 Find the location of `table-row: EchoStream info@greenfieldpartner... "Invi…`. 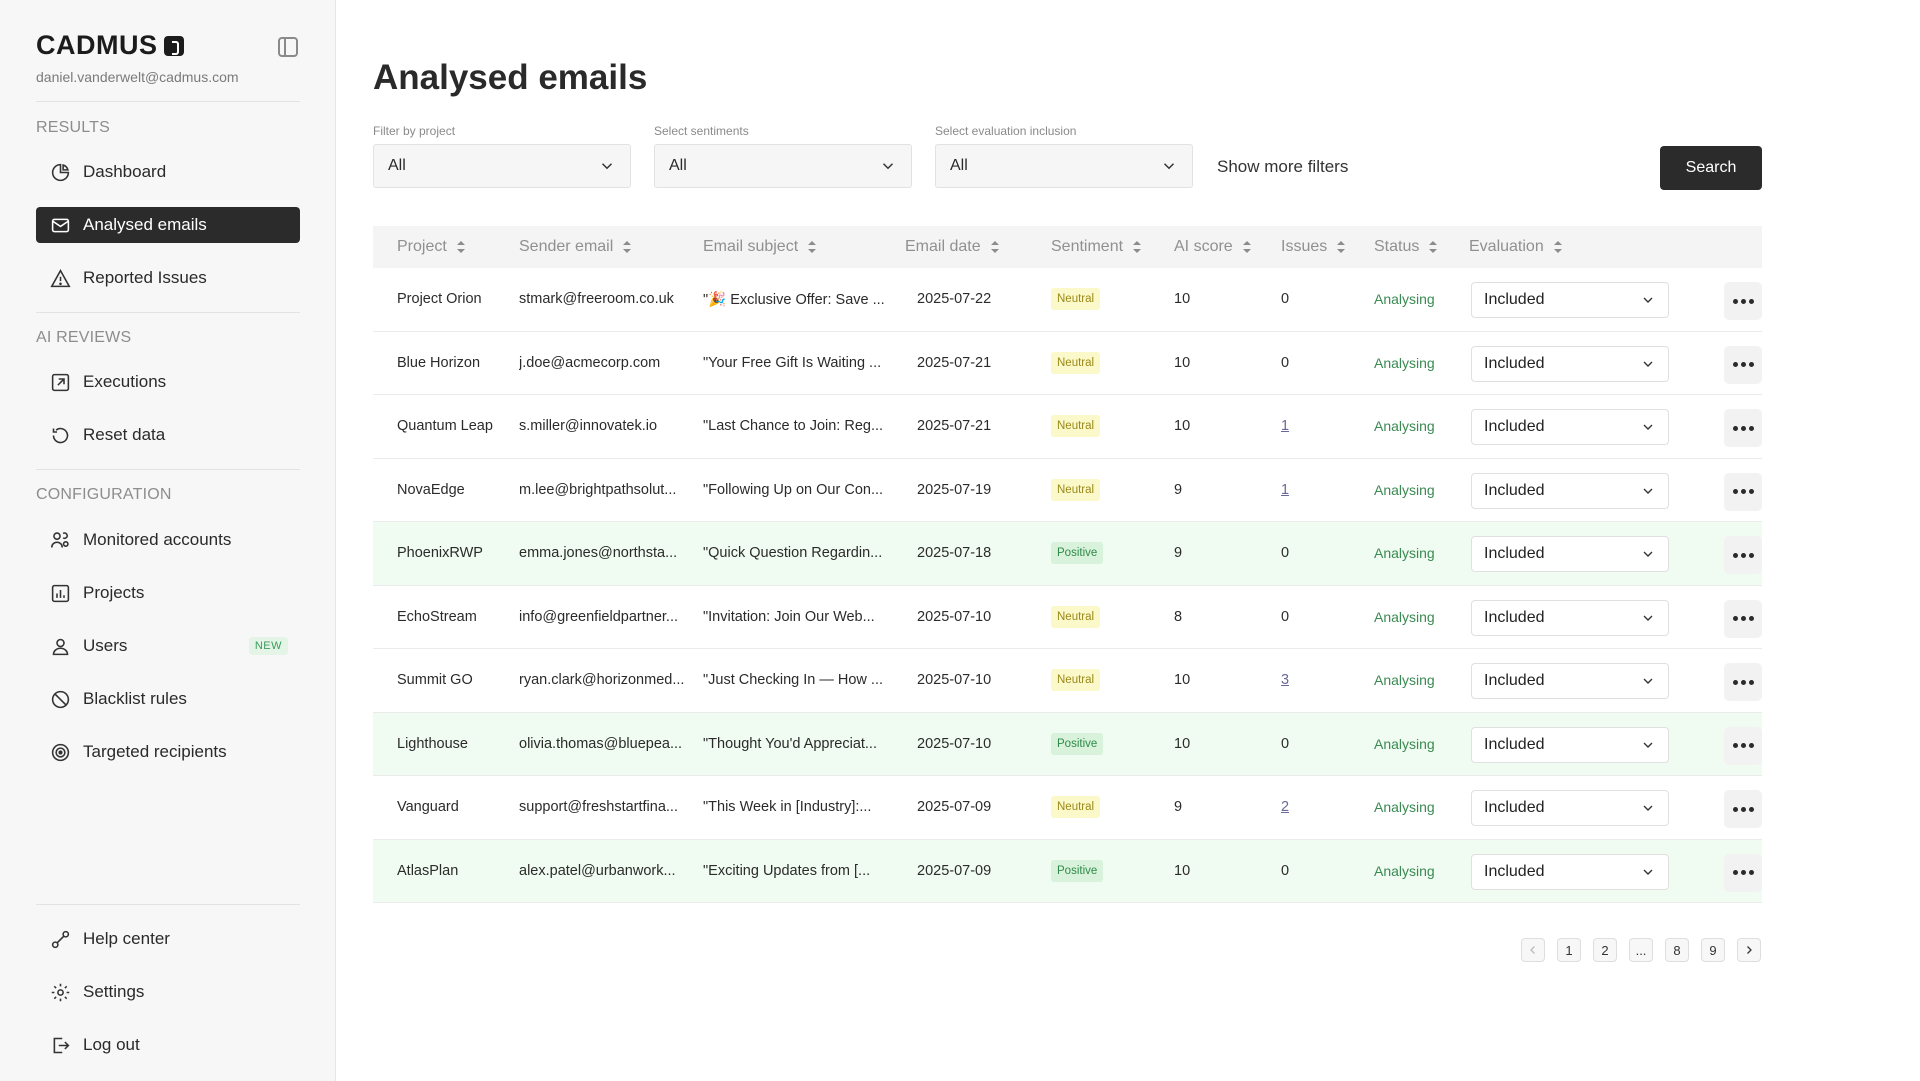

table-row: EchoStream info@greenfieldpartner... "Invi… is located at coordinates (1067, 617).